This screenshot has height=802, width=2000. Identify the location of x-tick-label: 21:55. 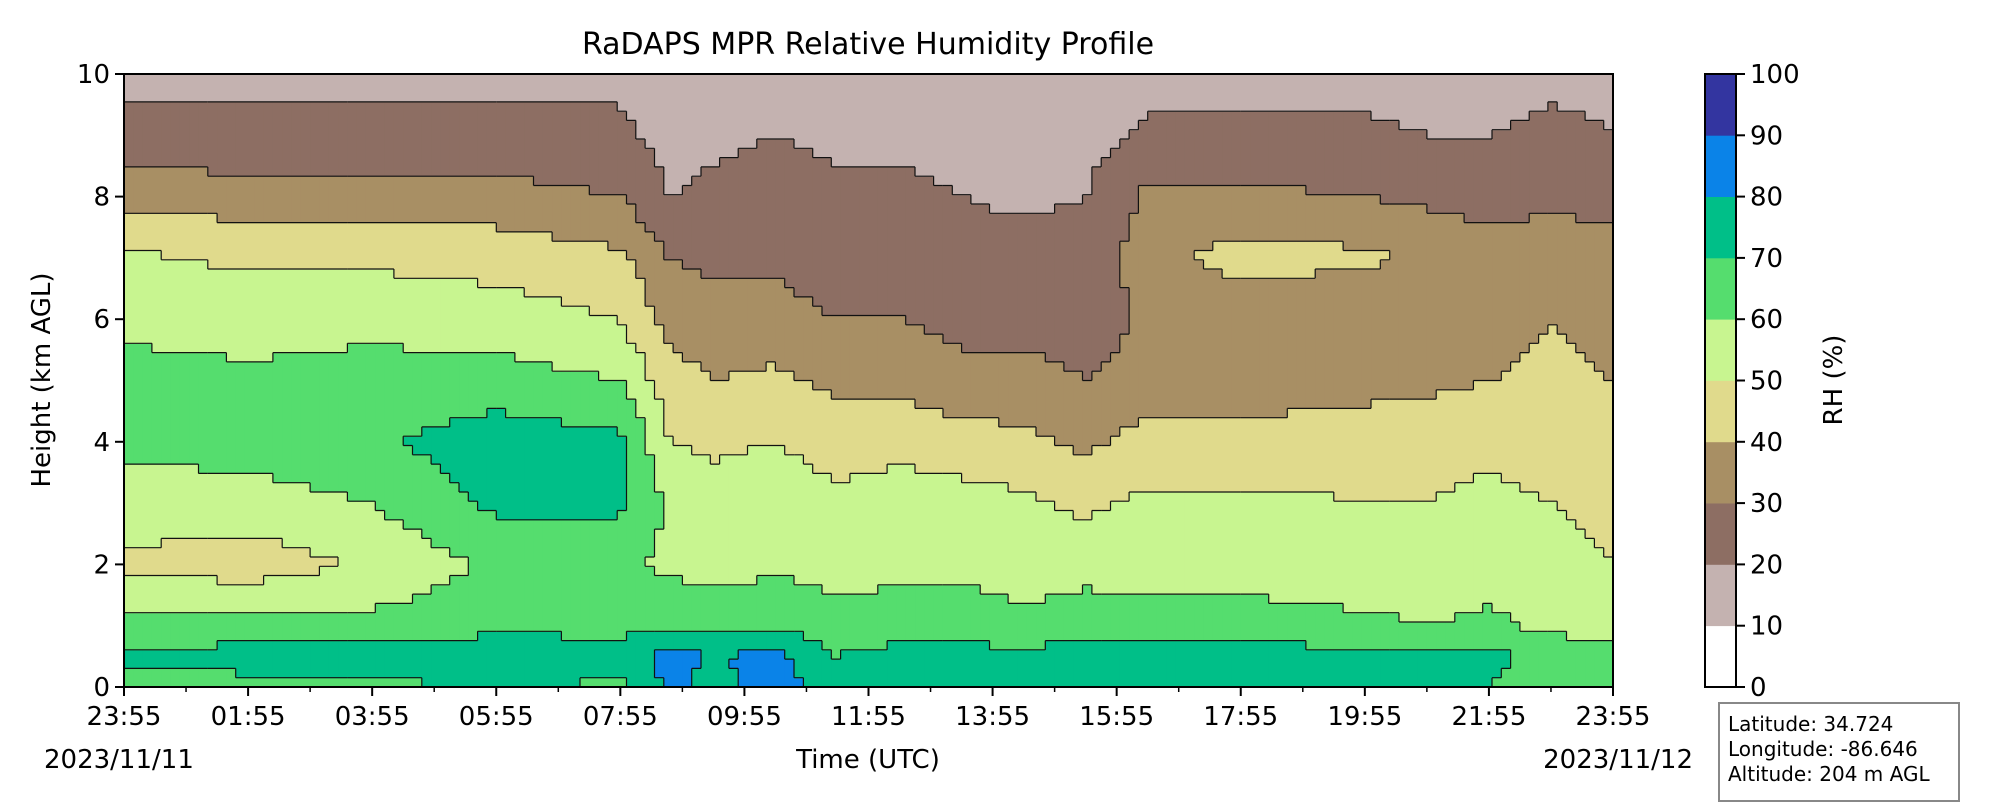
(1488, 717).